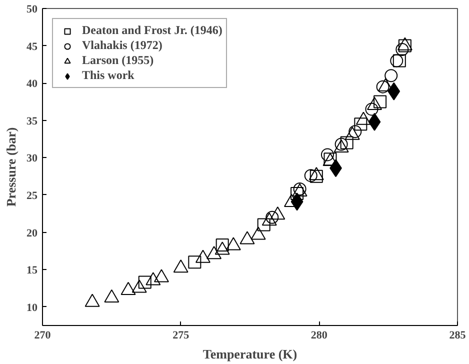 The width and height of the screenshot is (469, 364). I want to click on y-tick-label: 10, so click(32, 308).